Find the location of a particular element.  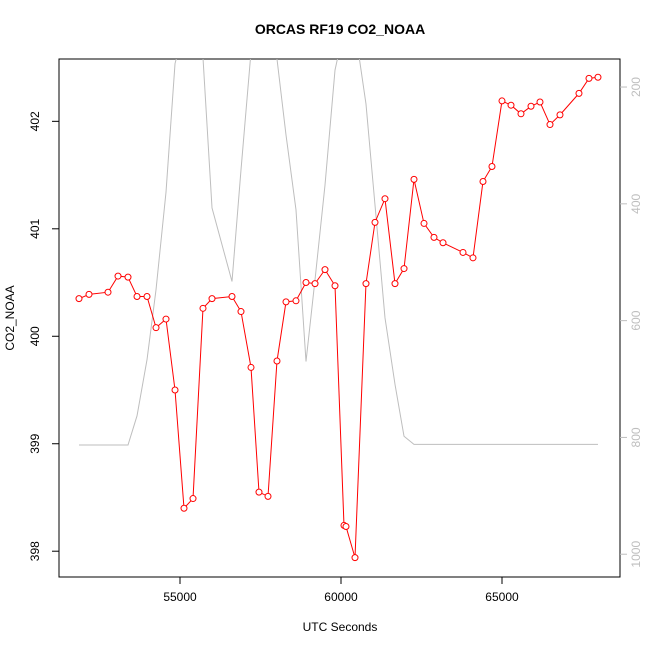

y-tick-label: 400 is located at coordinates (35, 336).